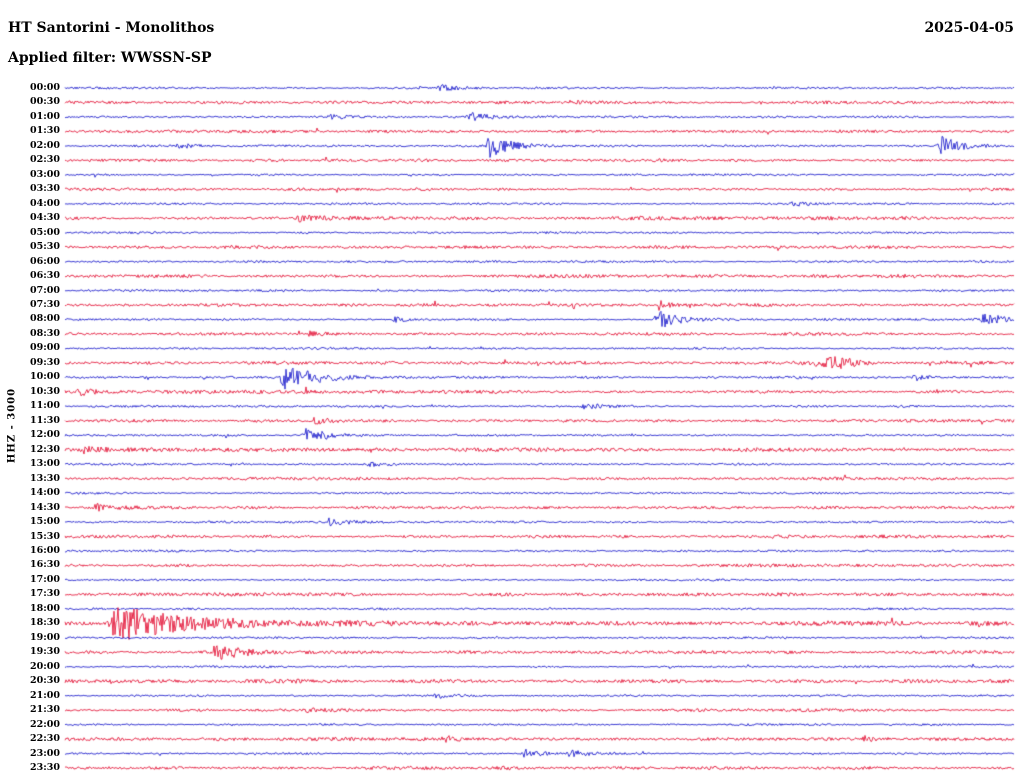 The image size is (1024, 780). Describe the element at coordinates (45, 333) in the screenshot. I see `time-label: 08:30` at that location.